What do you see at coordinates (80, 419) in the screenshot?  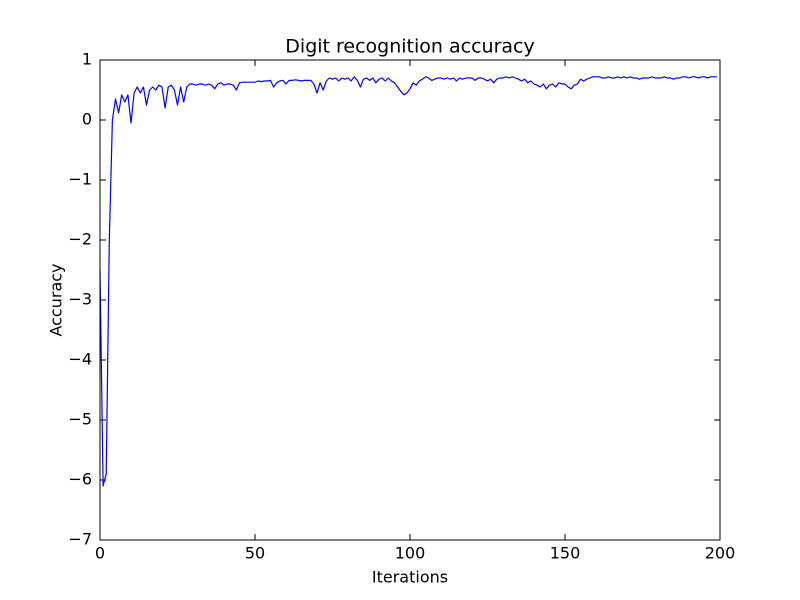 I see `y-tick-label: −5` at bounding box center [80, 419].